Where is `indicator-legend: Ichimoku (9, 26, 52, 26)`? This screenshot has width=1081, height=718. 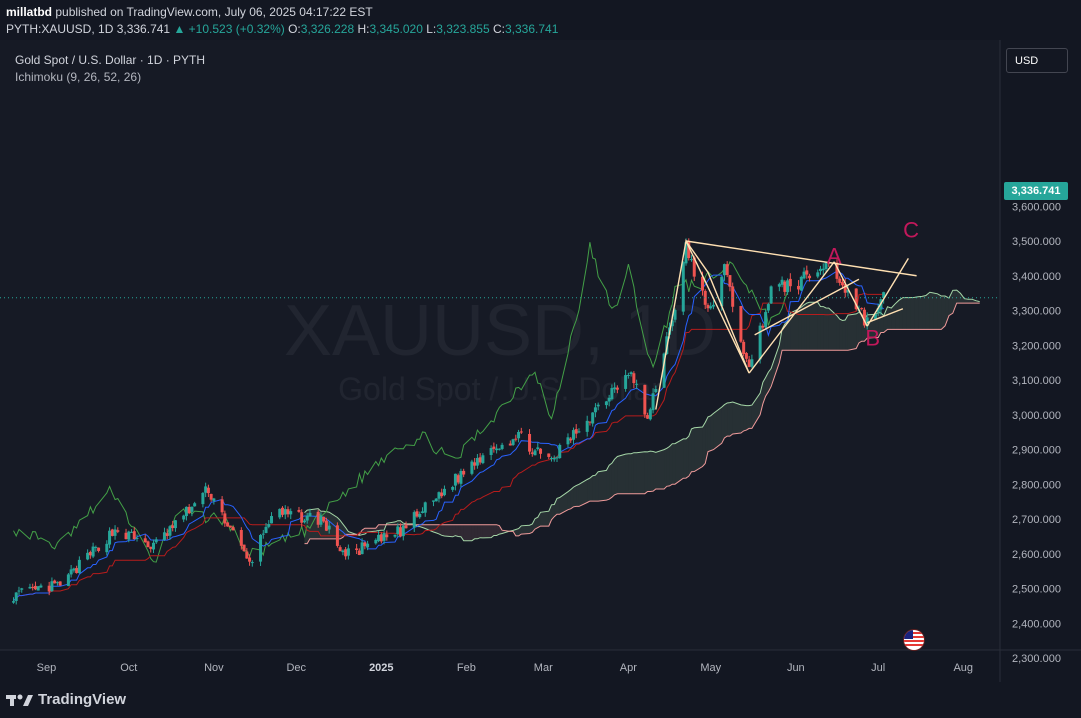 indicator-legend: Ichimoku (9, 26, 52, 26) is located at coordinates (78, 77).